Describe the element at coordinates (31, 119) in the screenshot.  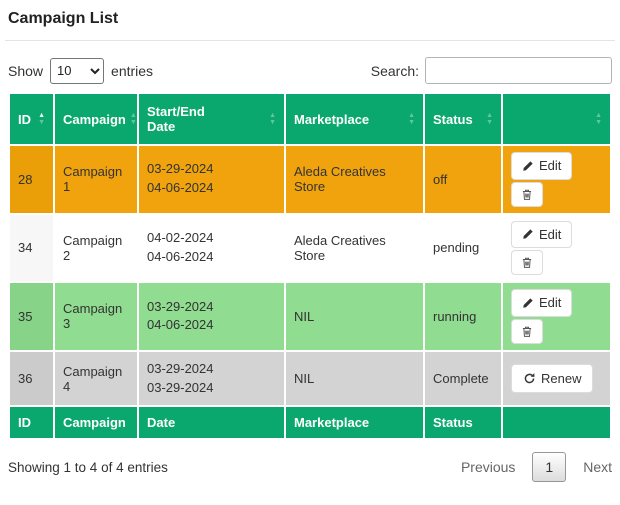
I see `column-header-id: ID ▲ ▼` at that location.